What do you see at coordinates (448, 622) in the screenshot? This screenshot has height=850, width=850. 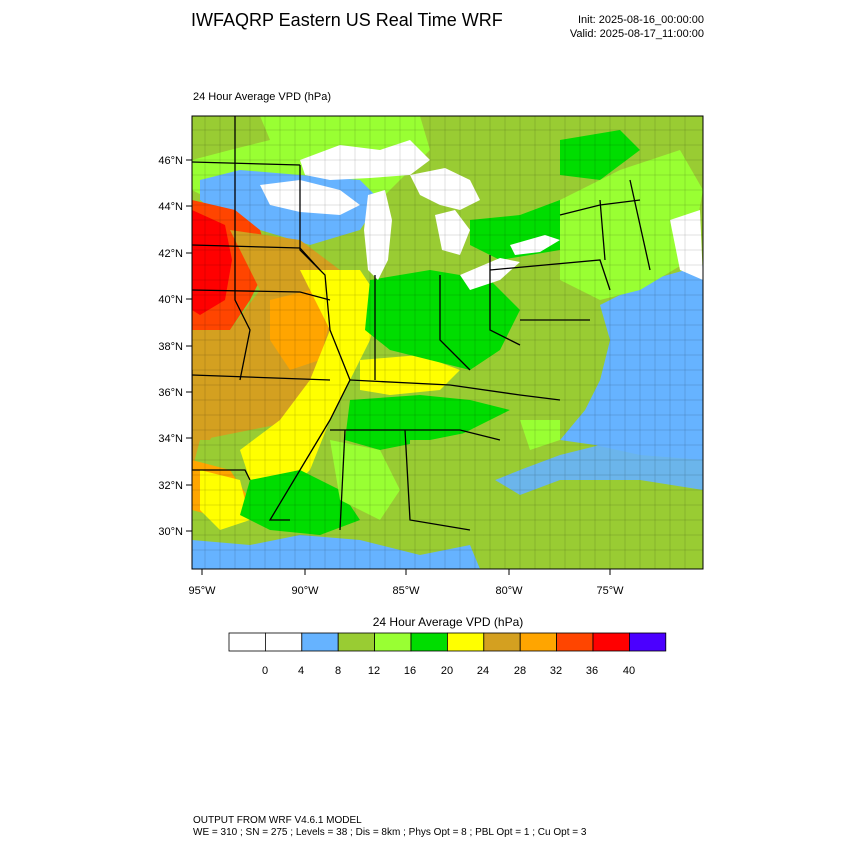 I see `colorbar-title: 24 Hour Average VPD (hPa)` at bounding box center [448, 622].